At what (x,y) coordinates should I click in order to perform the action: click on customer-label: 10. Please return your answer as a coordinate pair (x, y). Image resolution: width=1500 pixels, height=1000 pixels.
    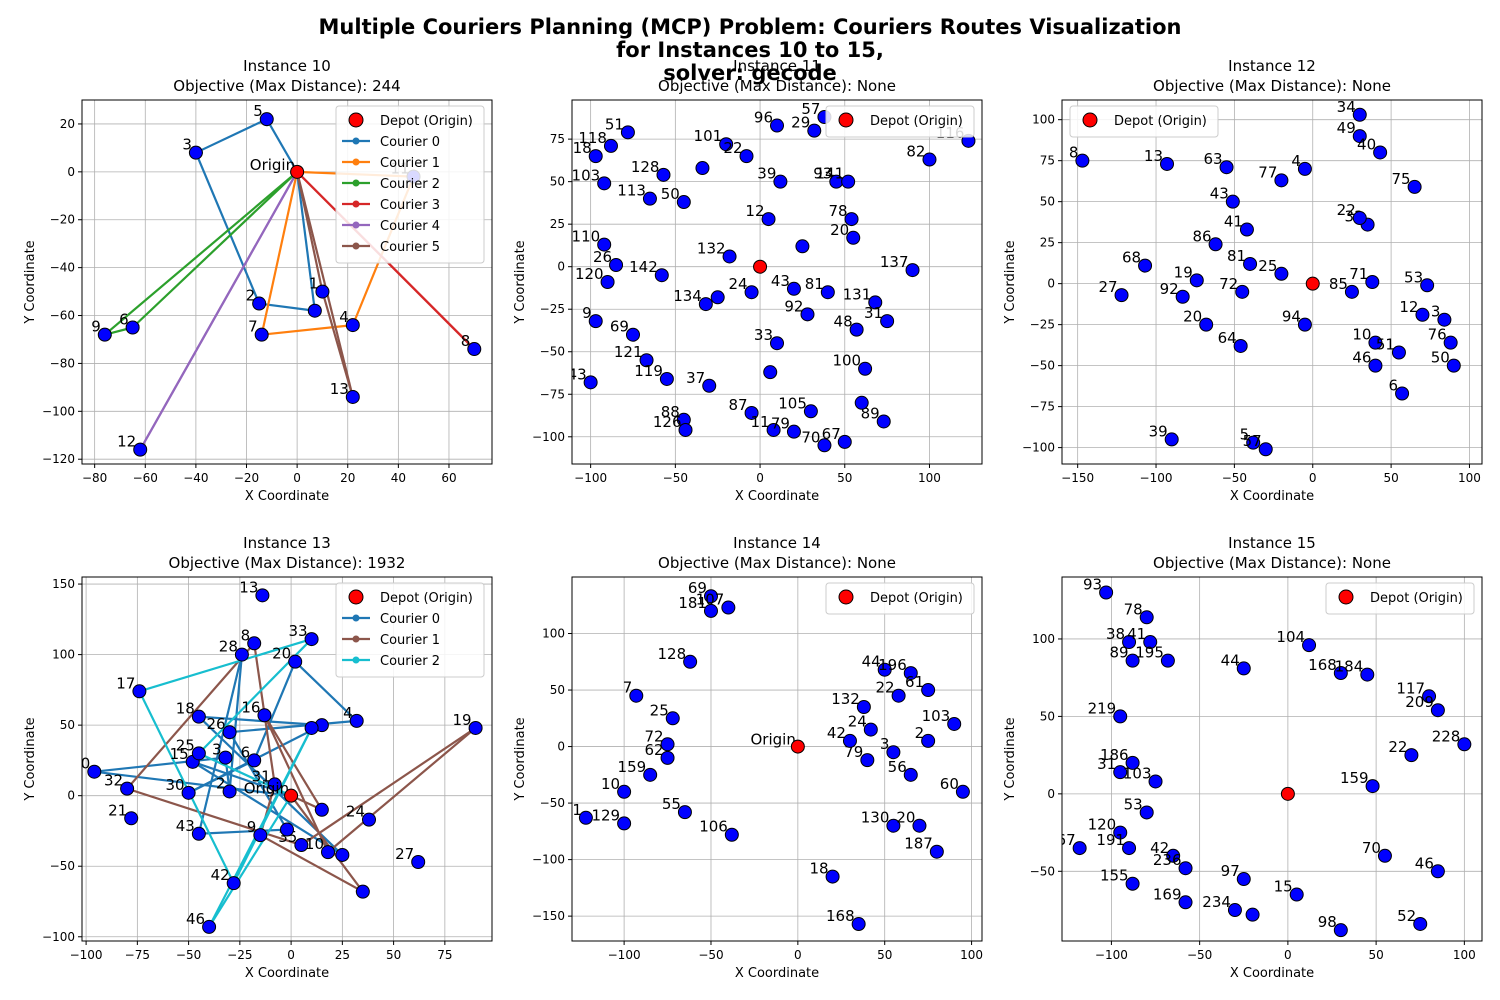
    Looking at the image, I should click on (314, 844).